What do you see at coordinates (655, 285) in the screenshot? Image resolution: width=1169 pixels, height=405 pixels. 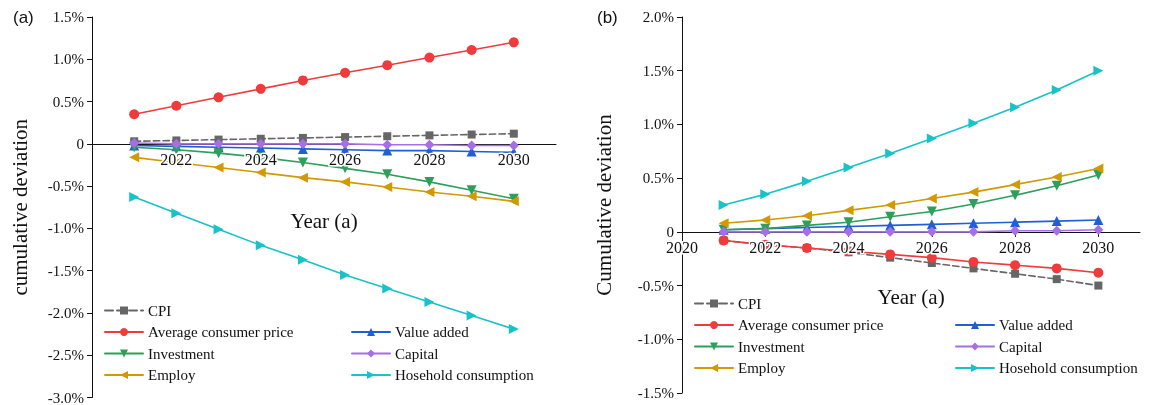 I see `y-tick-label: -0.5%` at bounding box center [655, 285].